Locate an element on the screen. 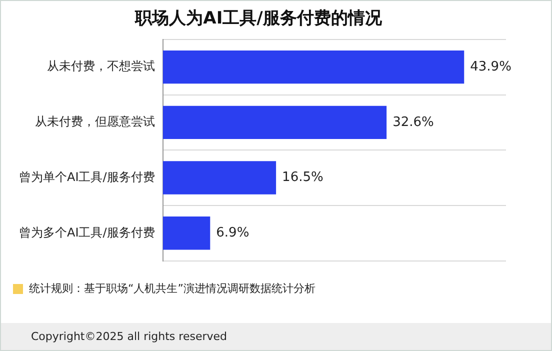 This screenshot has width=552, height=351. chart-title: 职场人为AI工具/服务付费的情况 is located at coordinates (258, 18).